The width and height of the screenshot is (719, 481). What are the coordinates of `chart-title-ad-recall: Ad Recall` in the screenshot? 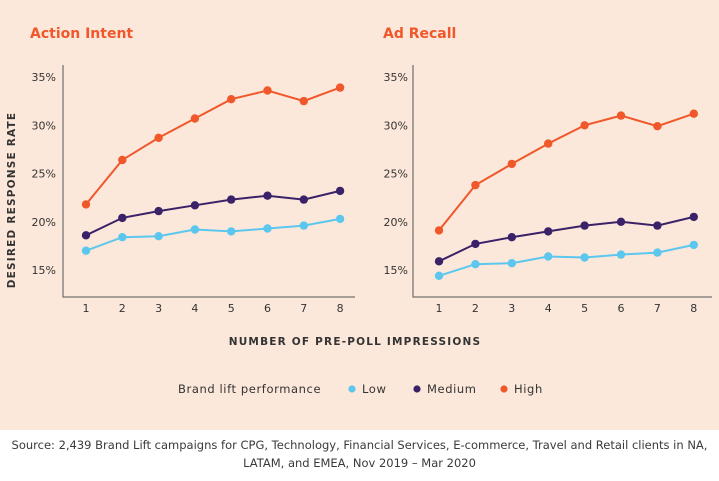 It's located at (419, 34).